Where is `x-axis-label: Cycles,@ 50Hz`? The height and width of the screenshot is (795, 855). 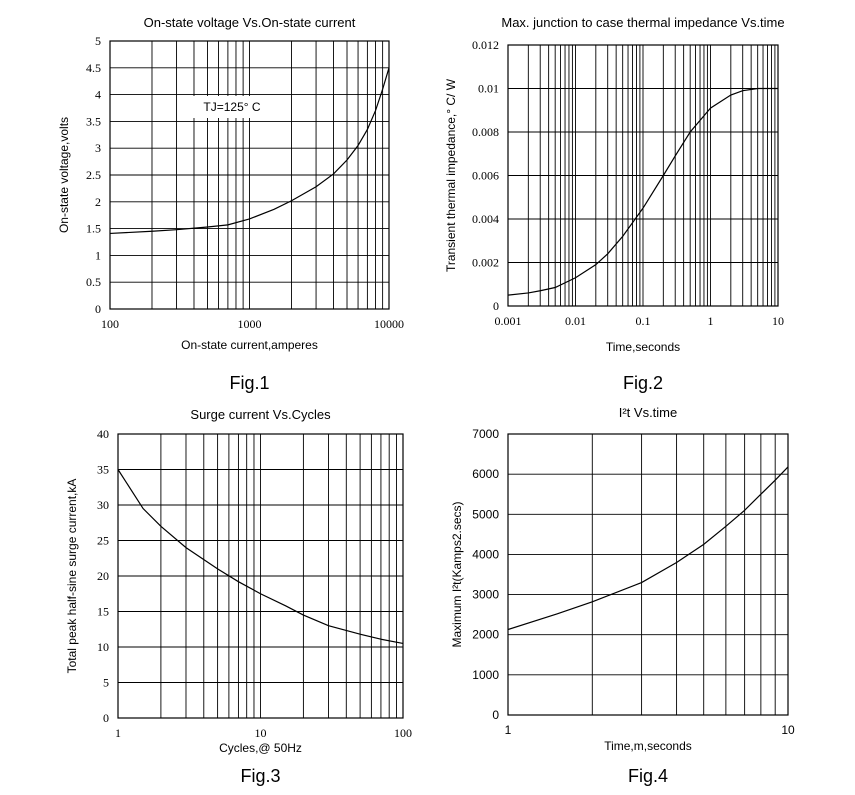
x-axis-label: Cycles,@ 50Hz is located at coordinates (260, 748).